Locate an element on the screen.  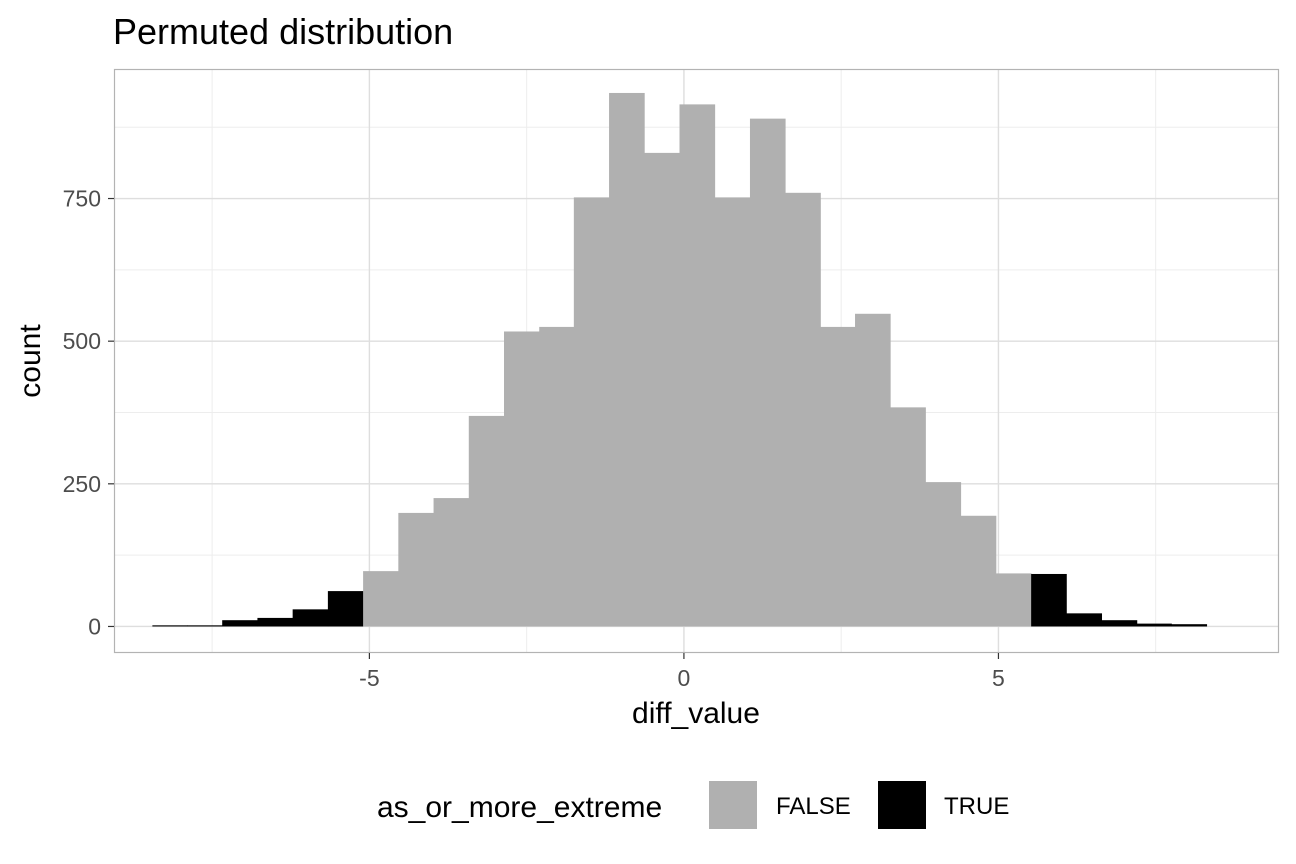
x-axis-ticks: -5 0 5 is located at coordinates (682, 672).